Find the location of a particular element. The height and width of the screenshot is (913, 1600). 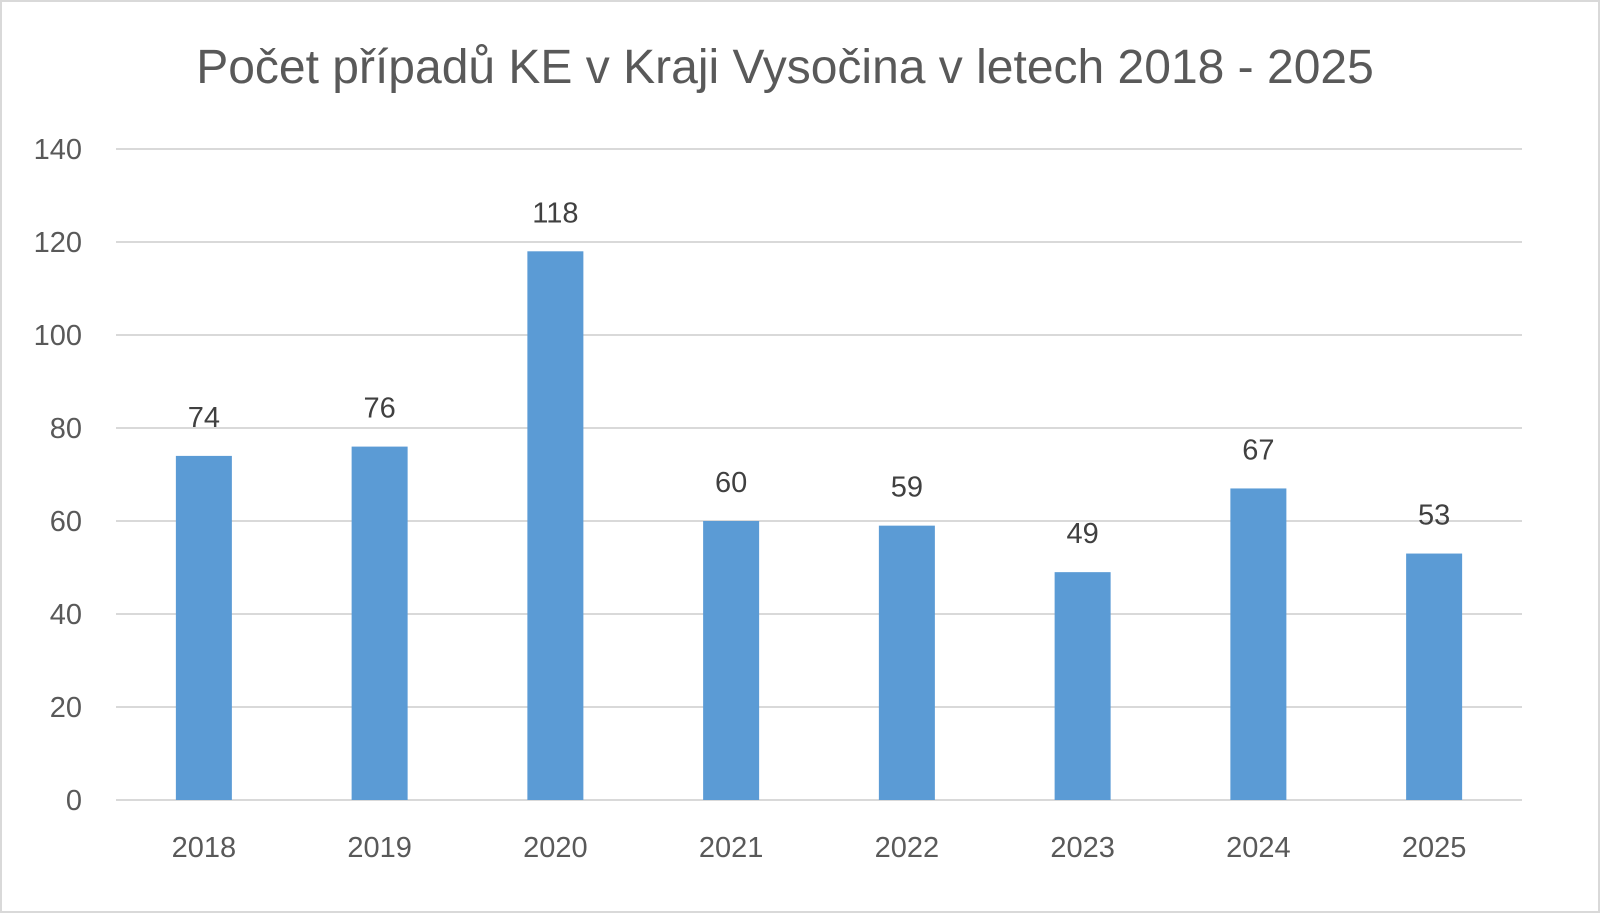

y-tick-label: 80 is located at coordinates (66, 429).